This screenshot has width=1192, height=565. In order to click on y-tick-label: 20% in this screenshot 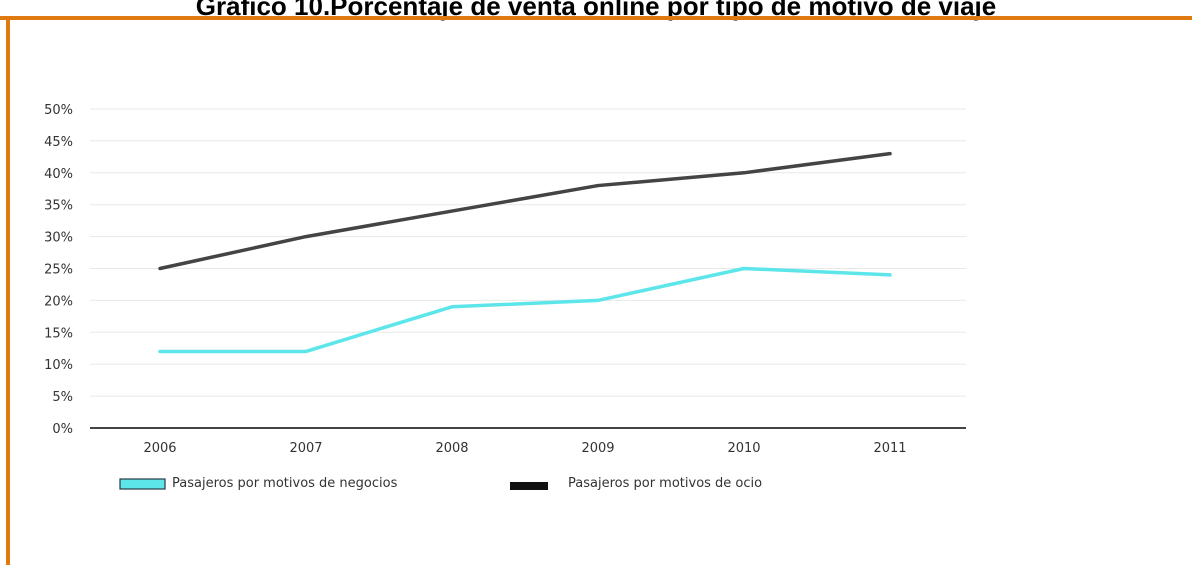, I will do `click(58, 301)`.